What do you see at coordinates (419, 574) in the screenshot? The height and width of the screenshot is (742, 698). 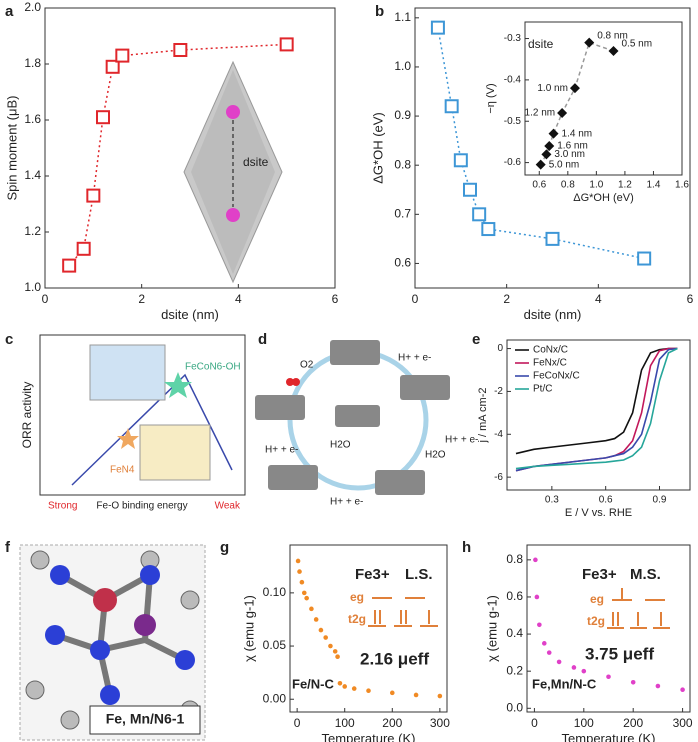 I see `annotation: L.S.` at bounding box center [419, 574].